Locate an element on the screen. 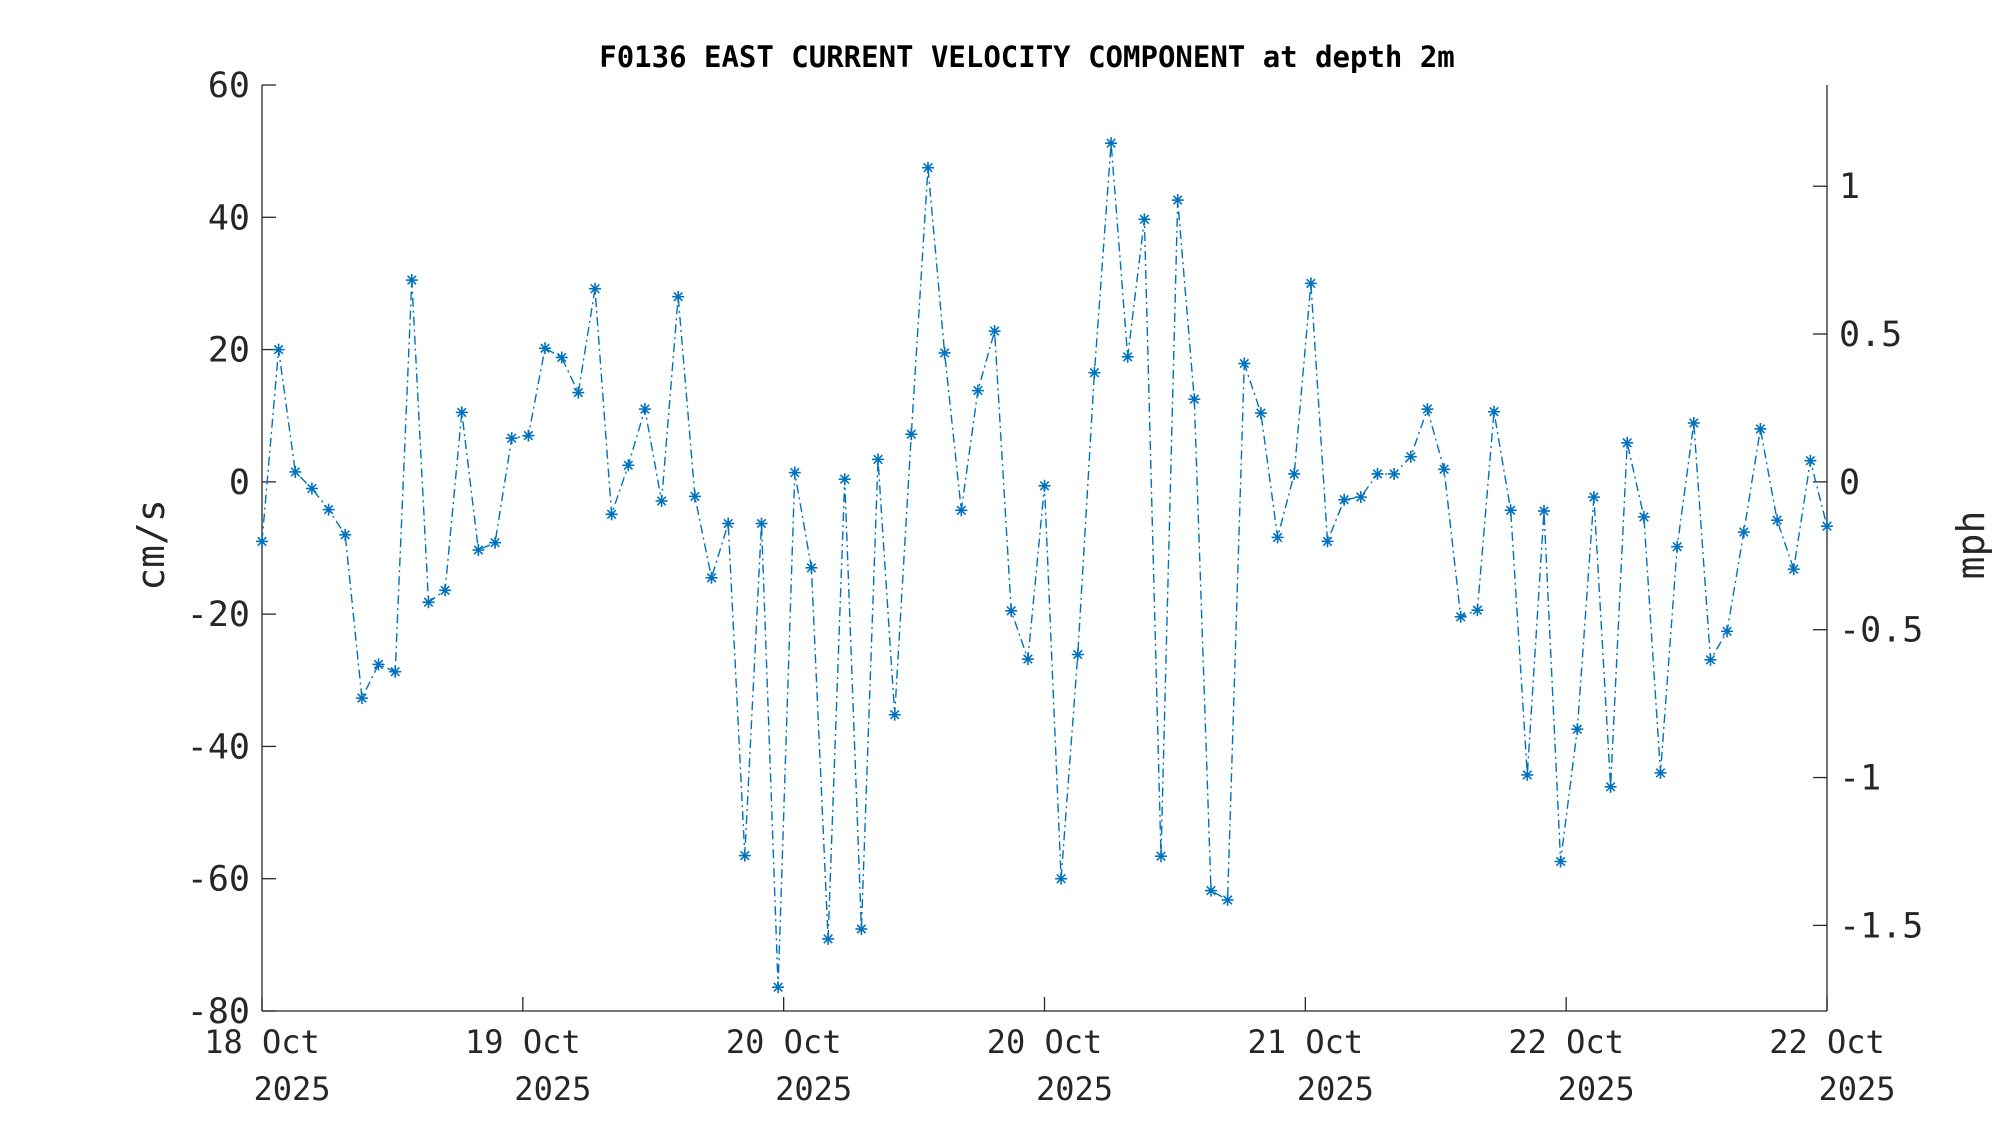 The width and height of the screenshot is (2000, 1125). x-tick-label: 19 Oct is located at coordinates (523, 1042).